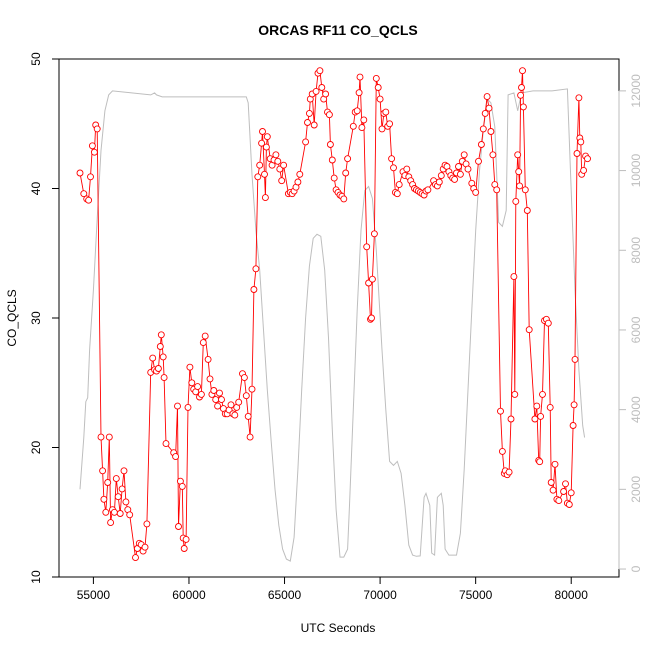  I want to click on x-tick-label: 65000, so click(285, 595).